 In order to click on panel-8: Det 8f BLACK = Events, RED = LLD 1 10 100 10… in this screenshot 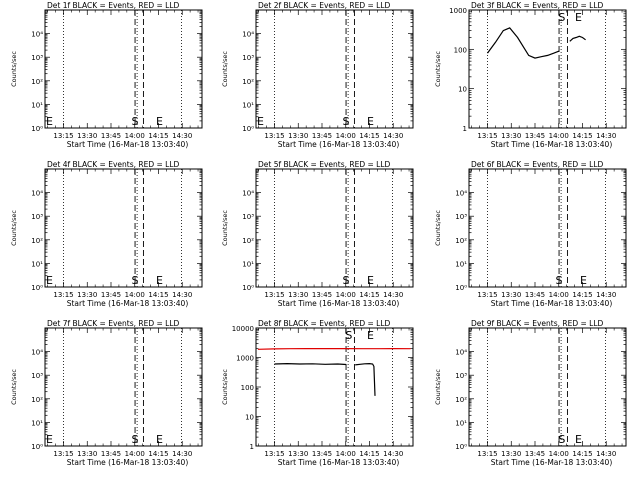, I will do `click(317, 393)`.